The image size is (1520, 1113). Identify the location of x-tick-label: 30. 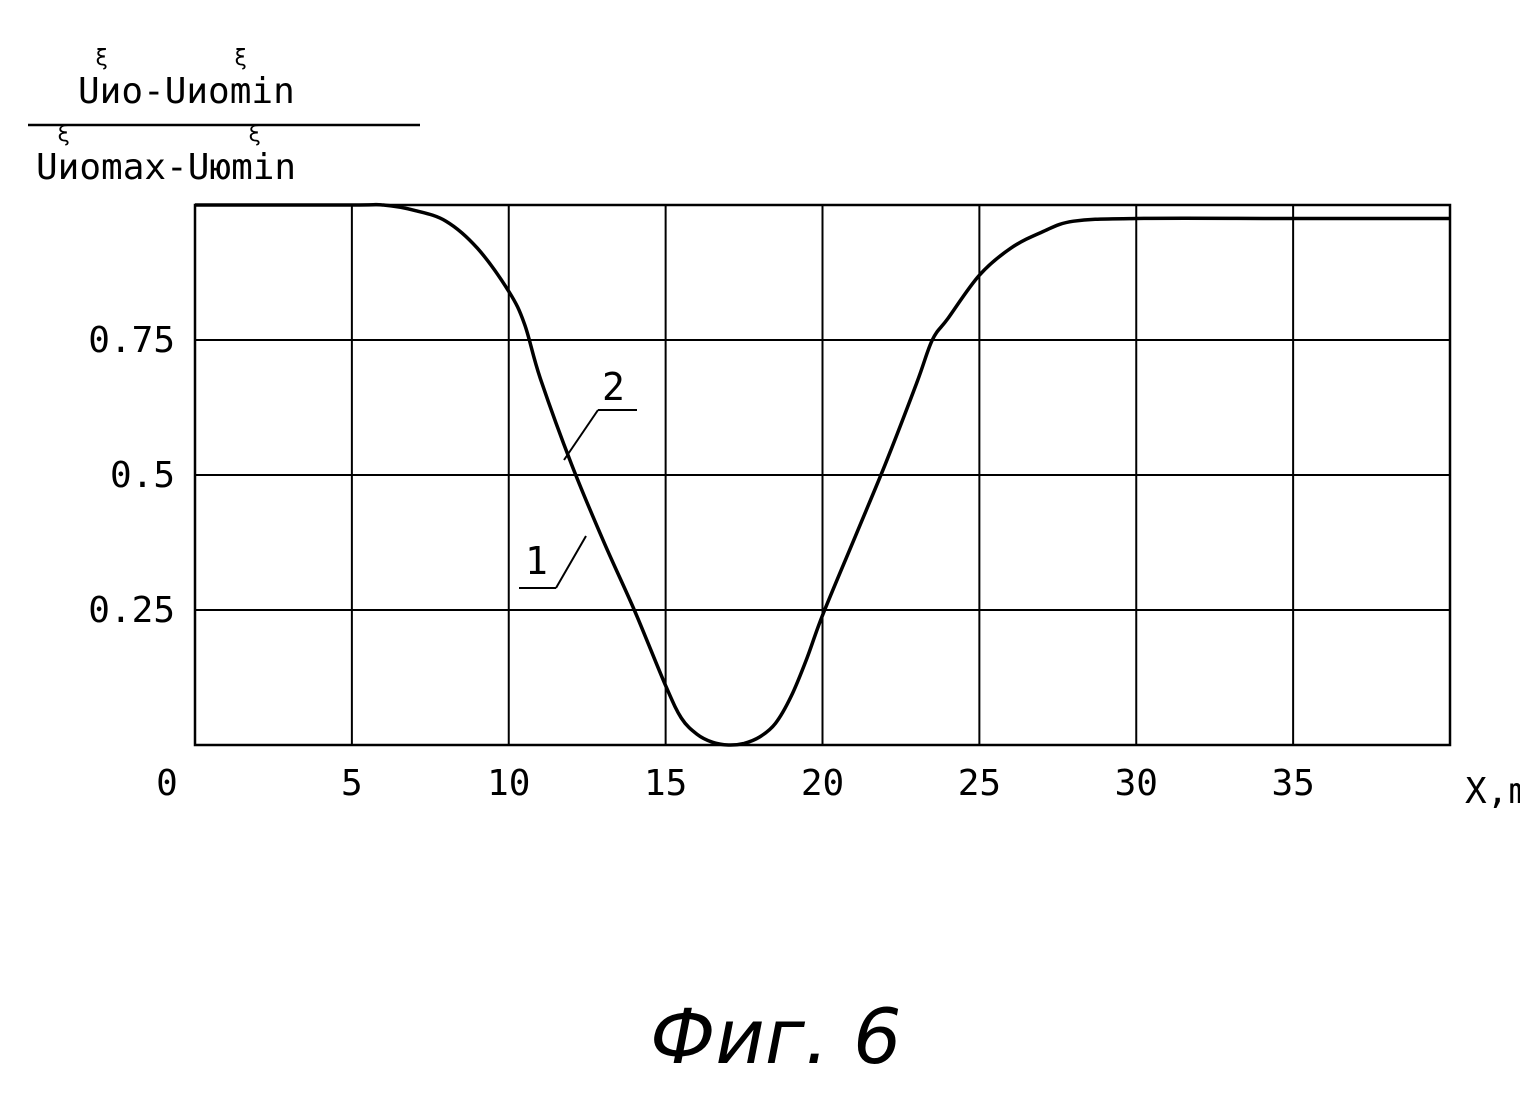
(1136, 783).